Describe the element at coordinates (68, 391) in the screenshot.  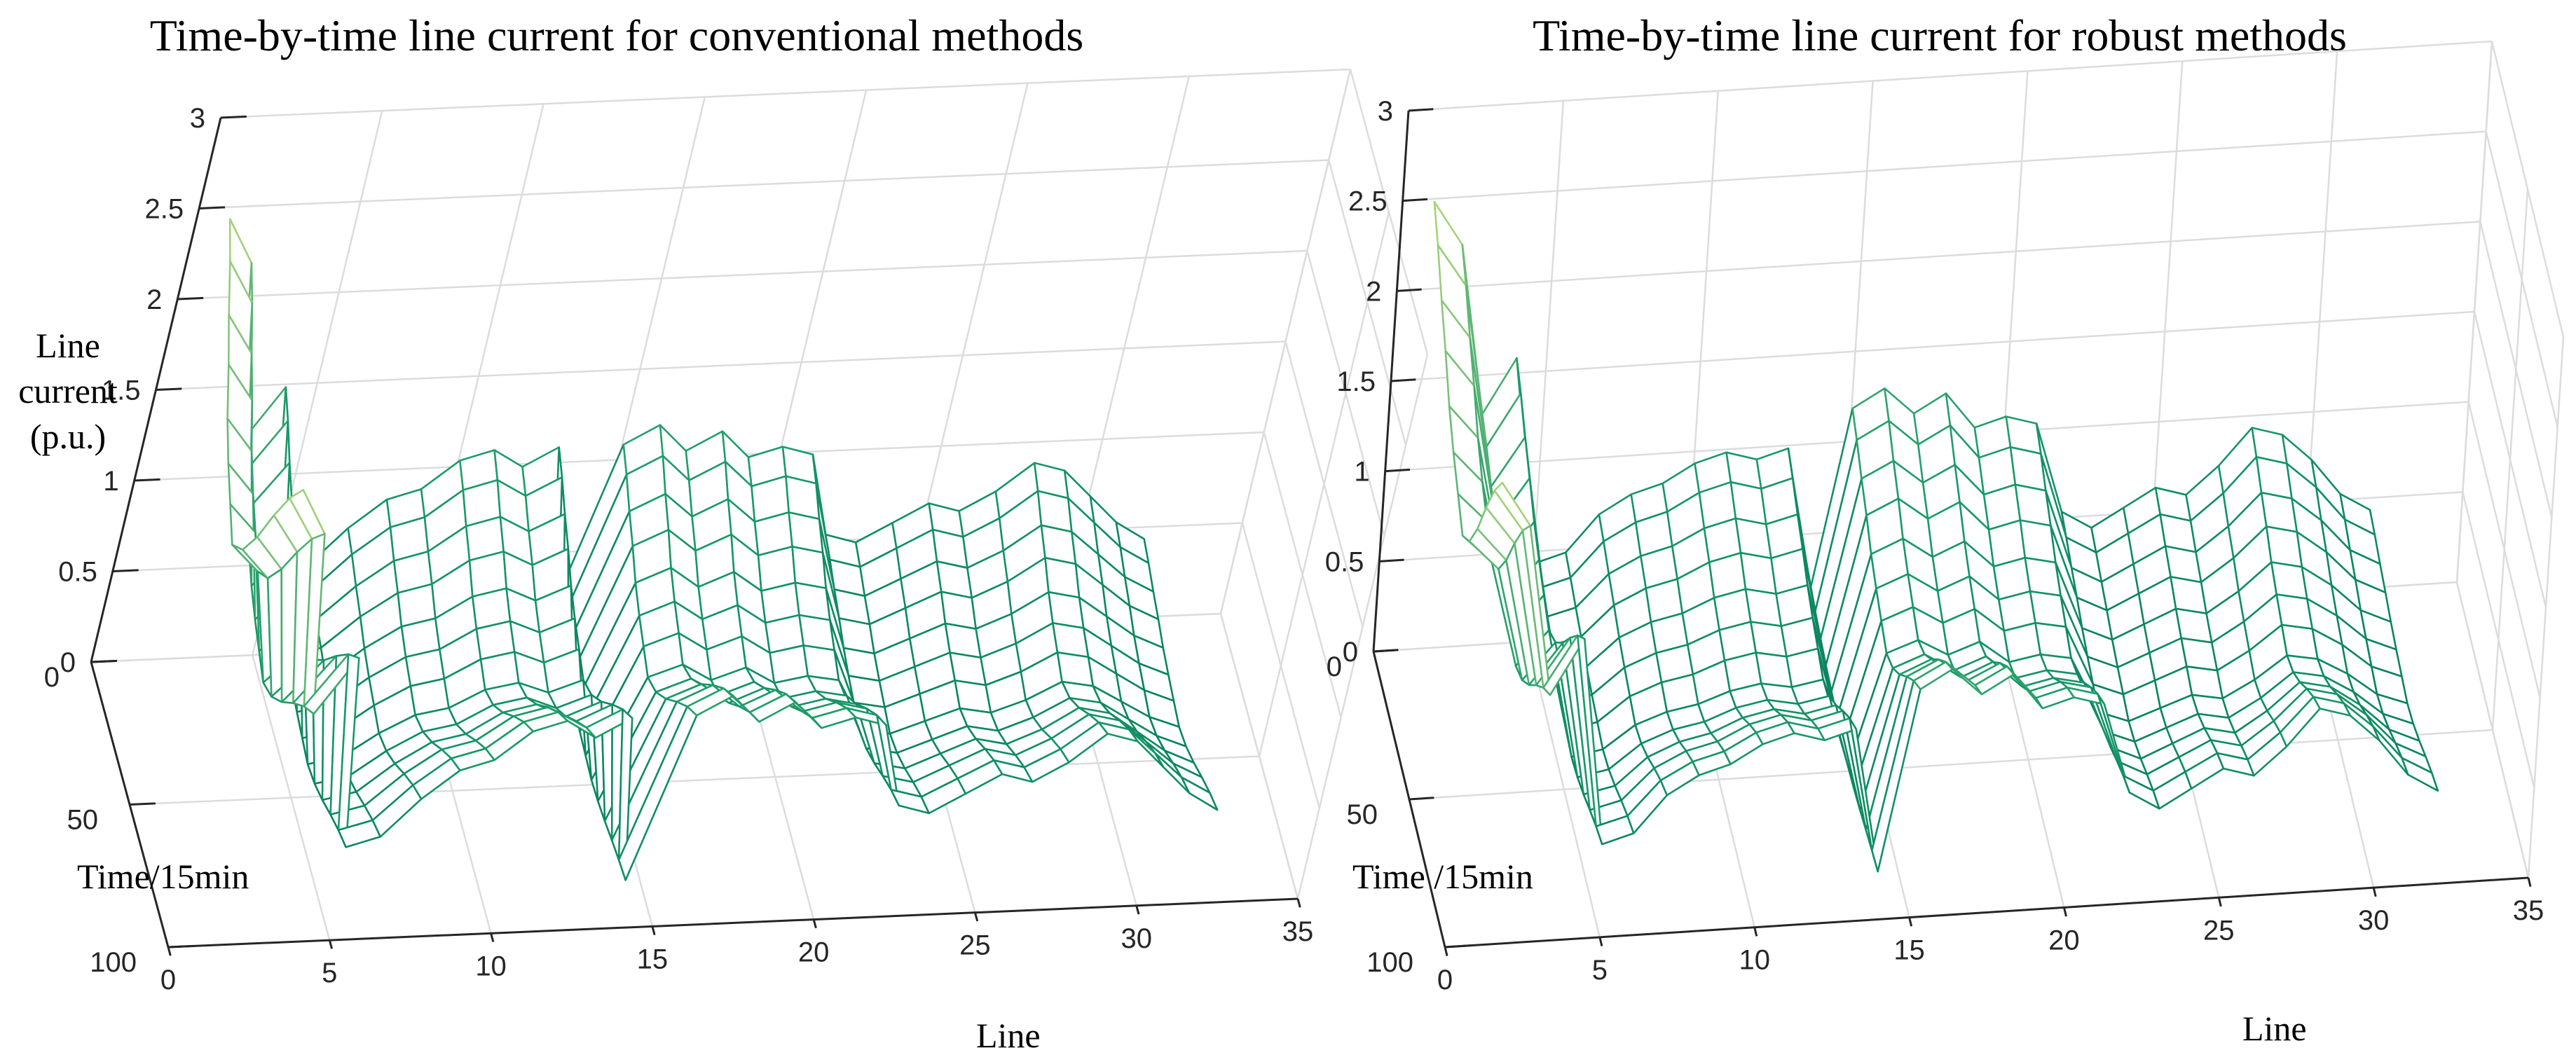
I see `z-axis-label-line2: current` at that location.